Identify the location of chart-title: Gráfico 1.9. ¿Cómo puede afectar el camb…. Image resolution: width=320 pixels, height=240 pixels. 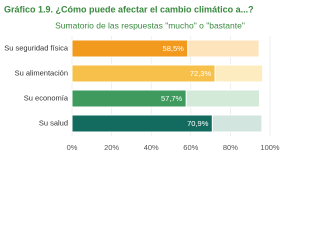
(129, 9).